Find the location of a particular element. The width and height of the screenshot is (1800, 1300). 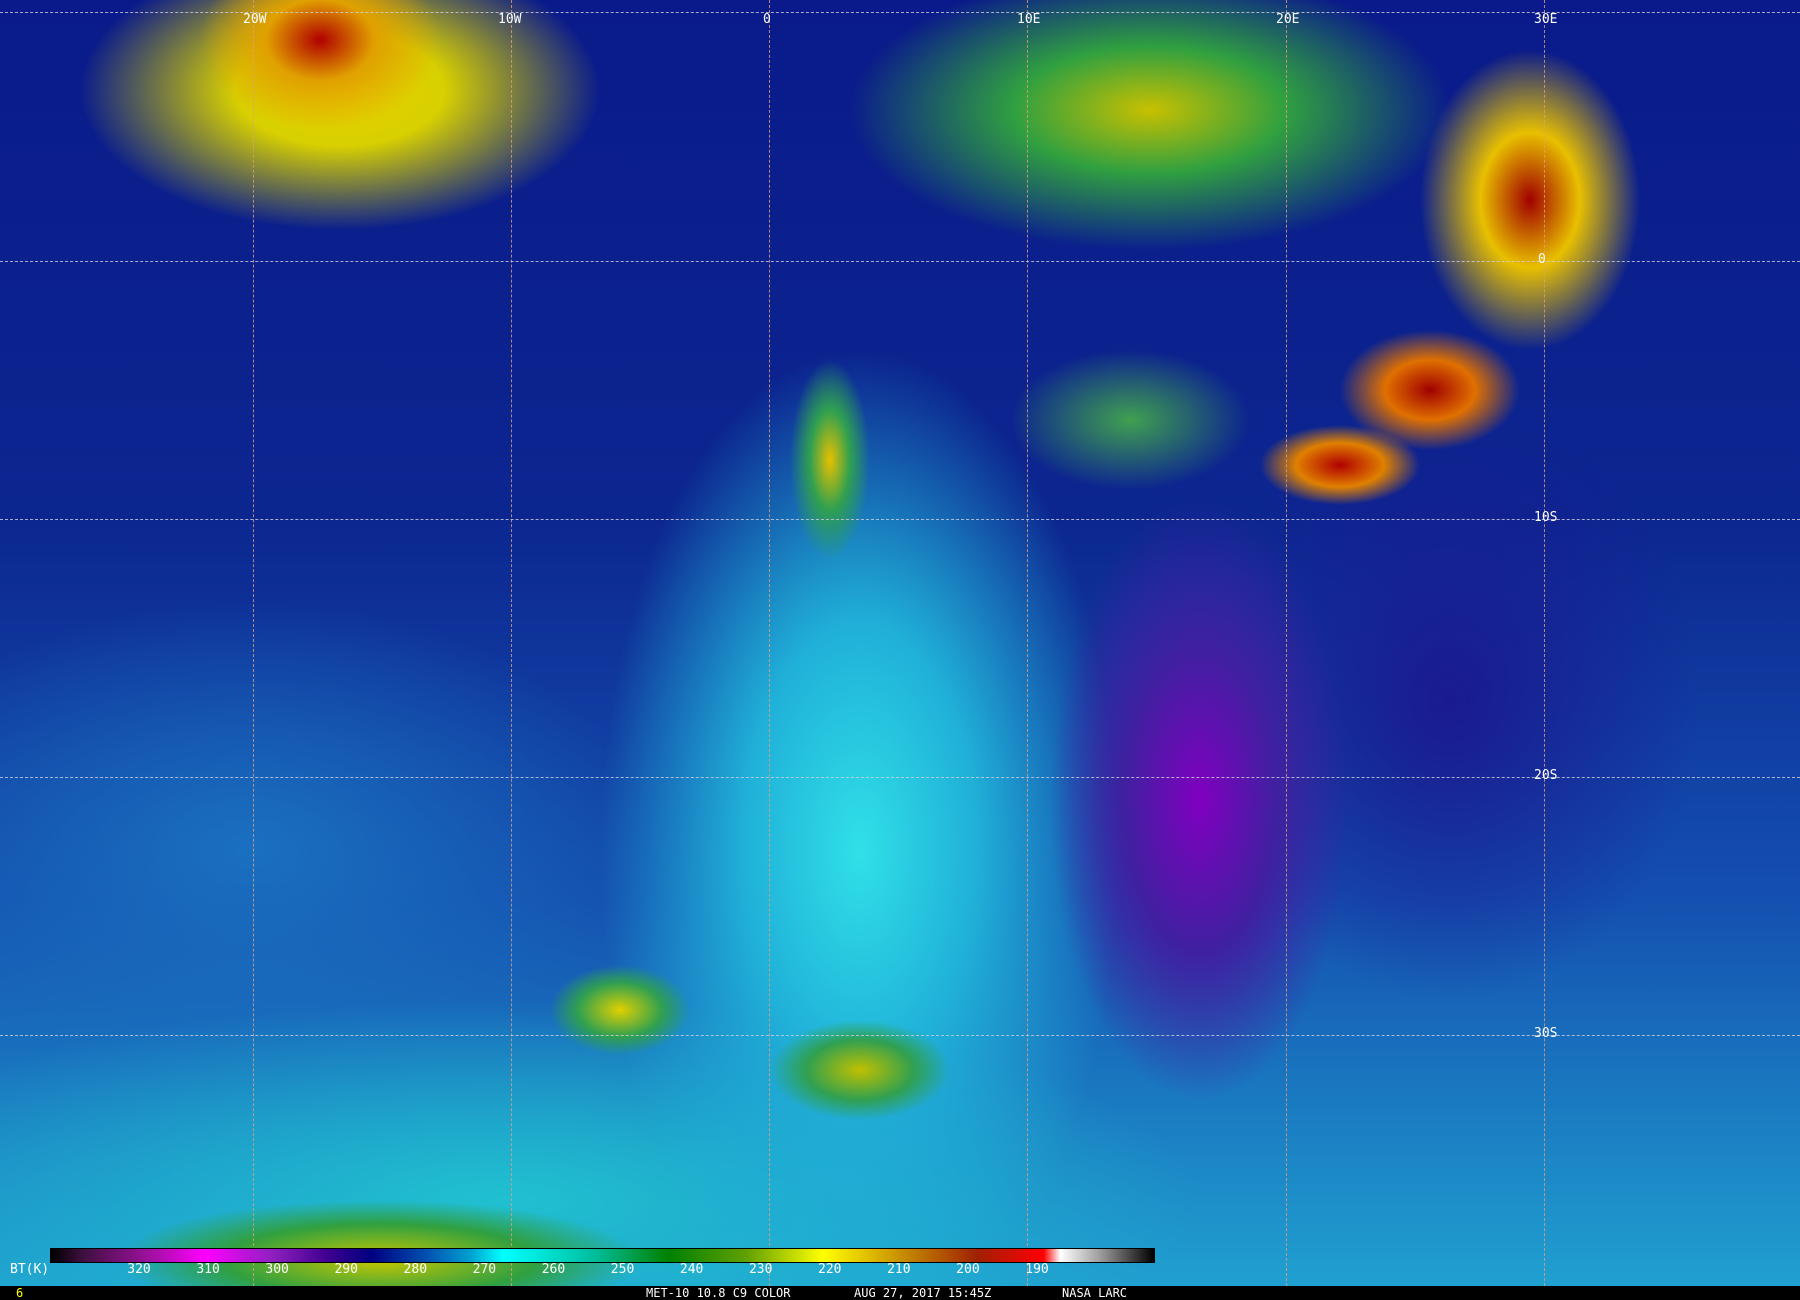

colorbar-tick: 300 is located at coordinates (277, 1269).